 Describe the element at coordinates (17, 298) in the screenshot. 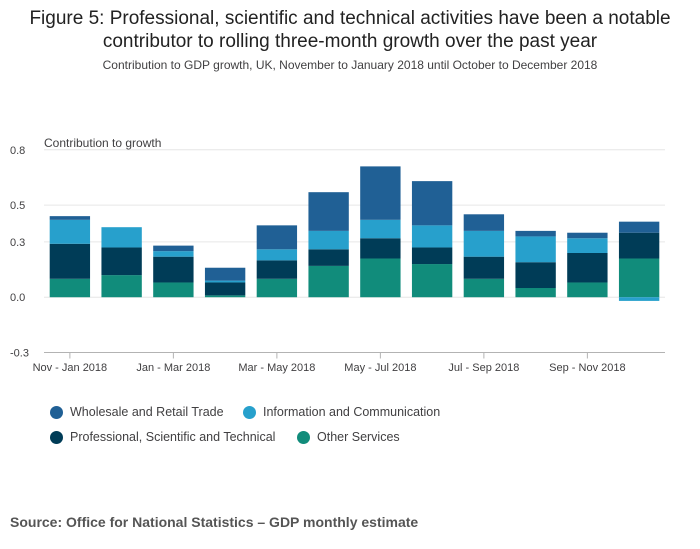

I see `y-tick-label: 0.0` at that location.